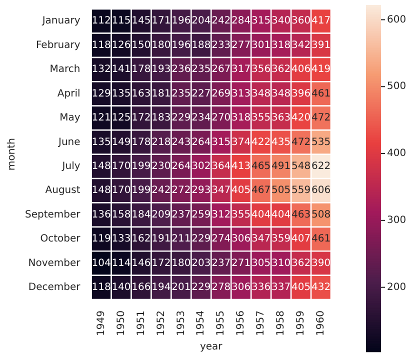 This screenshot has width=416, height=357. What do you see at coordinates (281, 239) in the screenshot?
I see `data-label: 359` at bounding box center [281, 239].